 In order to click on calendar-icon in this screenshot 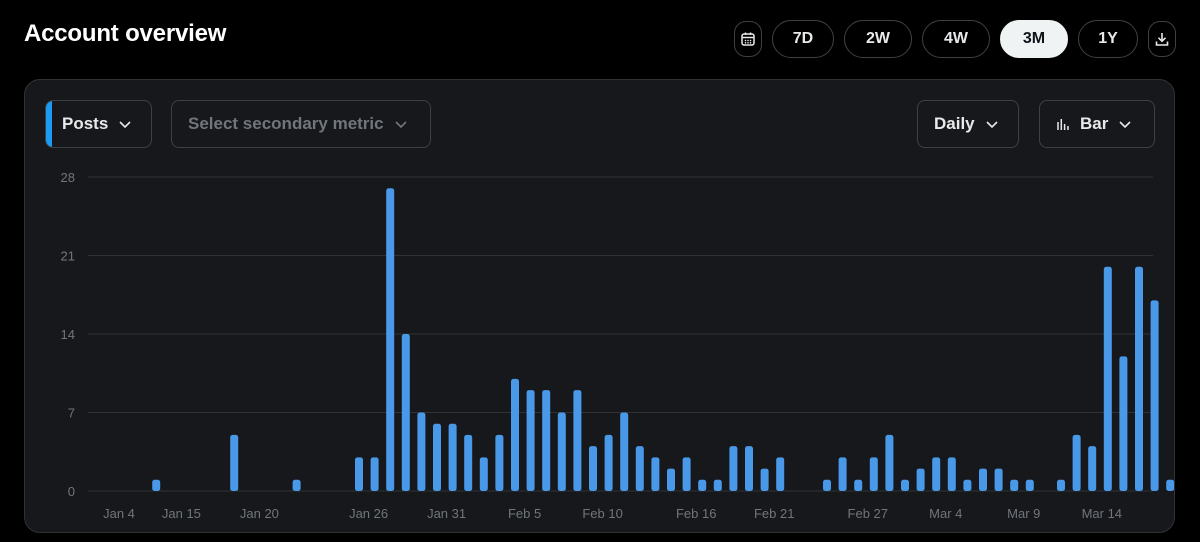, I will do `click(748, 39)`.